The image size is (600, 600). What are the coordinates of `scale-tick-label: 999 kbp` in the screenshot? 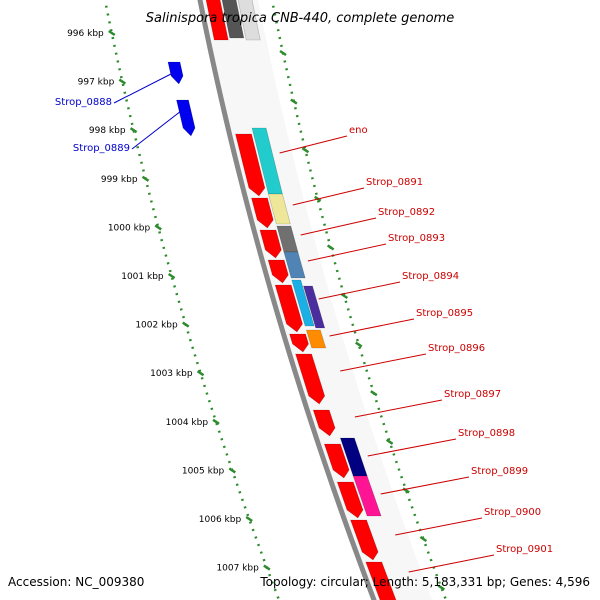 It's located at (119, 180).